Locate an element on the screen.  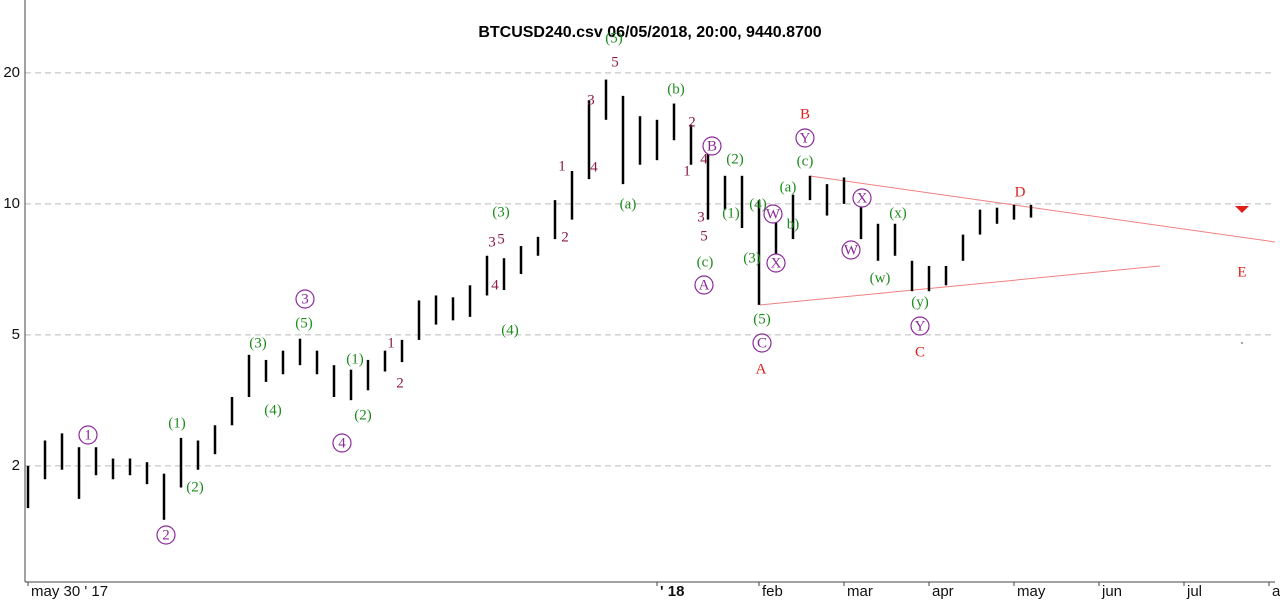
x-tick-label: mar is located at coordinates (860, 591).